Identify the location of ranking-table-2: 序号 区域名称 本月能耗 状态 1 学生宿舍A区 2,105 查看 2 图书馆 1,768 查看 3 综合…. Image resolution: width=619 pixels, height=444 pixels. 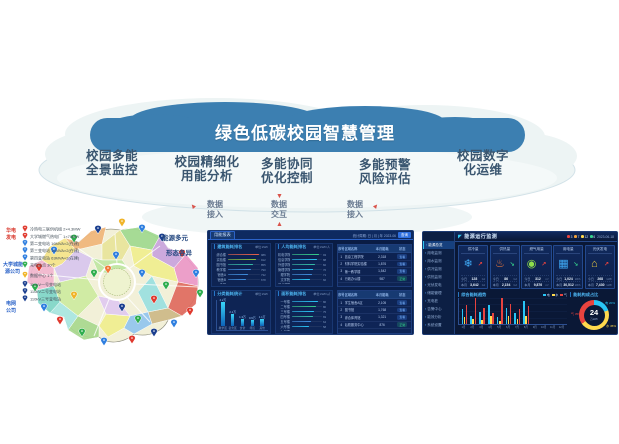
(374, 312).